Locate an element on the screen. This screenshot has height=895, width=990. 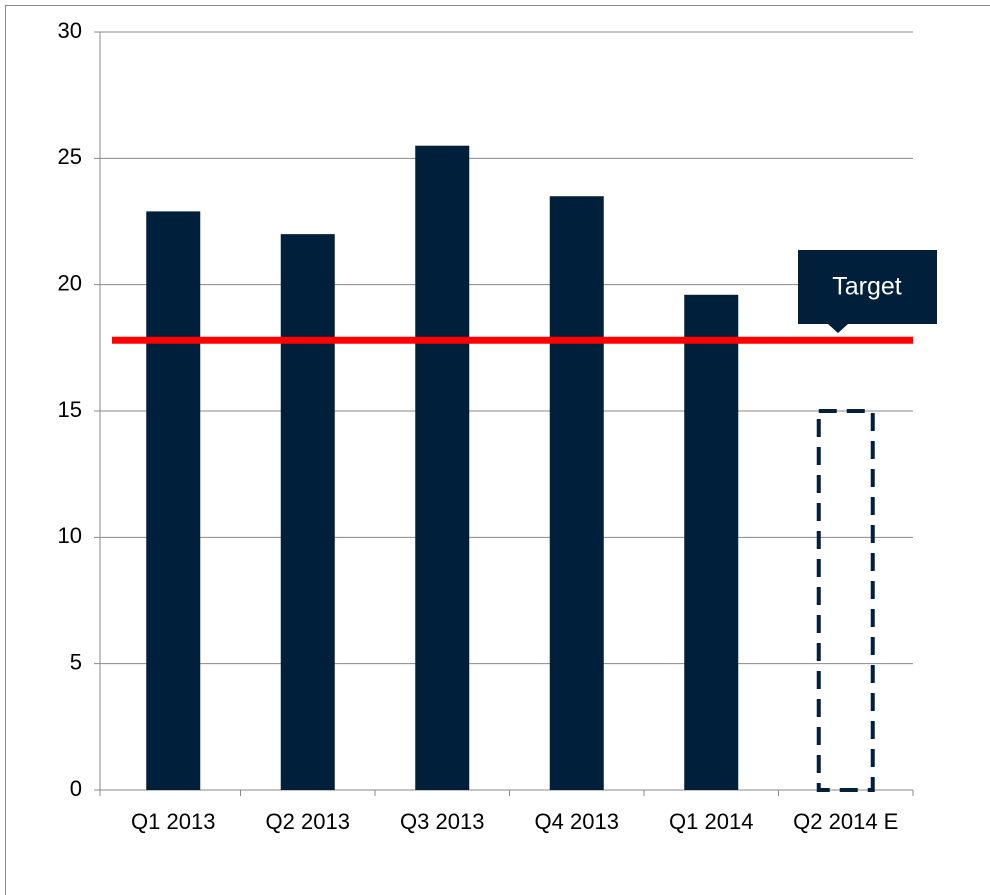
y-tick-label: 5 is located at coordinates (76, 661).